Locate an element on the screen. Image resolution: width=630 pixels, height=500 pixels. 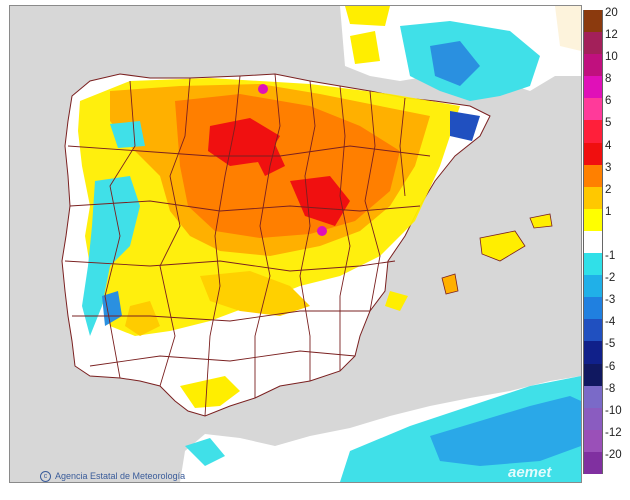
legend-label: -8 is located at coordinates (610, 388).